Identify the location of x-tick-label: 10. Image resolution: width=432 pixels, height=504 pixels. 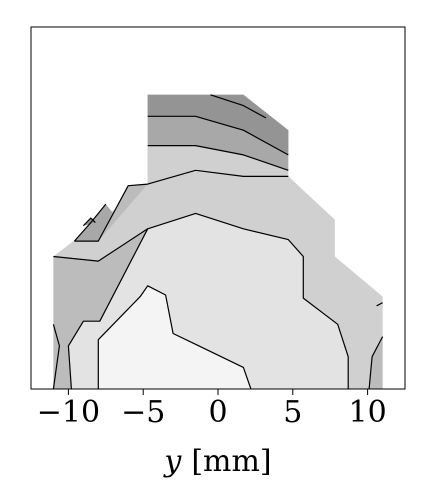
(368, 412).